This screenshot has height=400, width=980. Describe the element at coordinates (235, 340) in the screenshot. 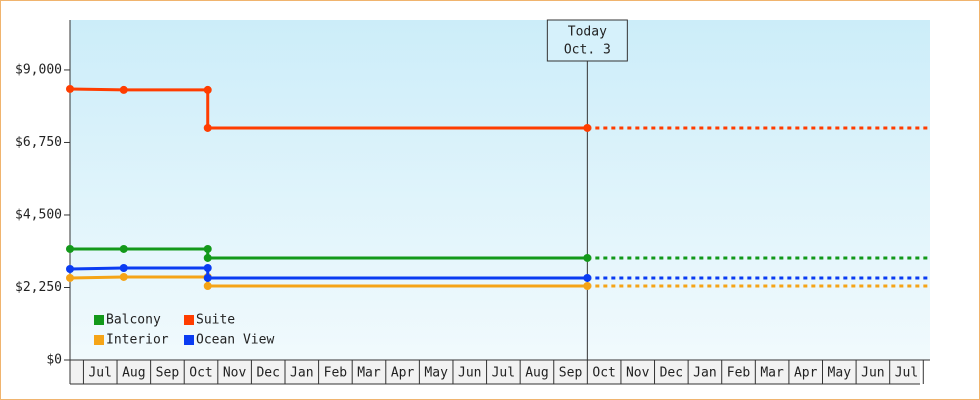

I see `legend-label: Ocean View` at that location.